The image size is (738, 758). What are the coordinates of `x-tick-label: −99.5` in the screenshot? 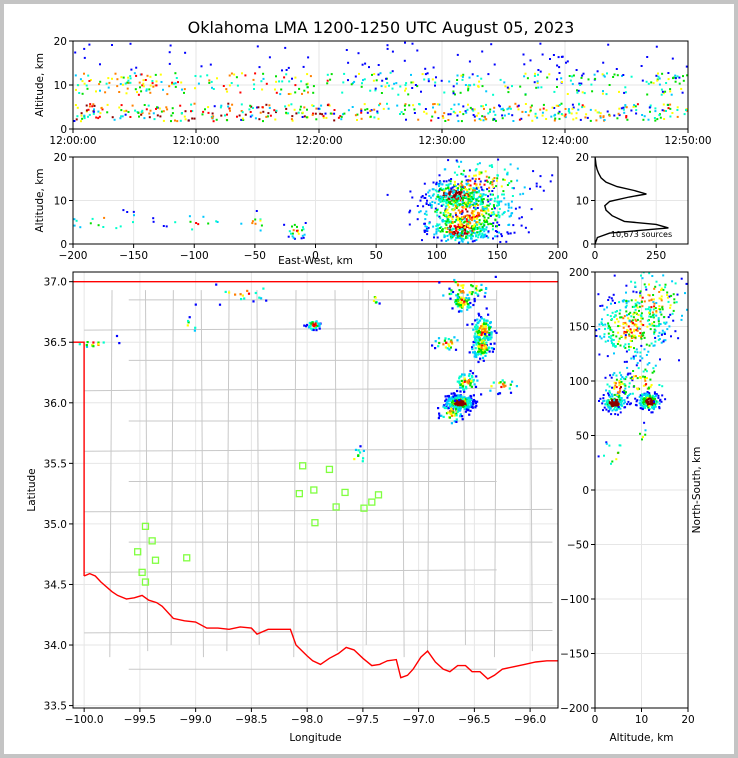 It's located at (140, 720).